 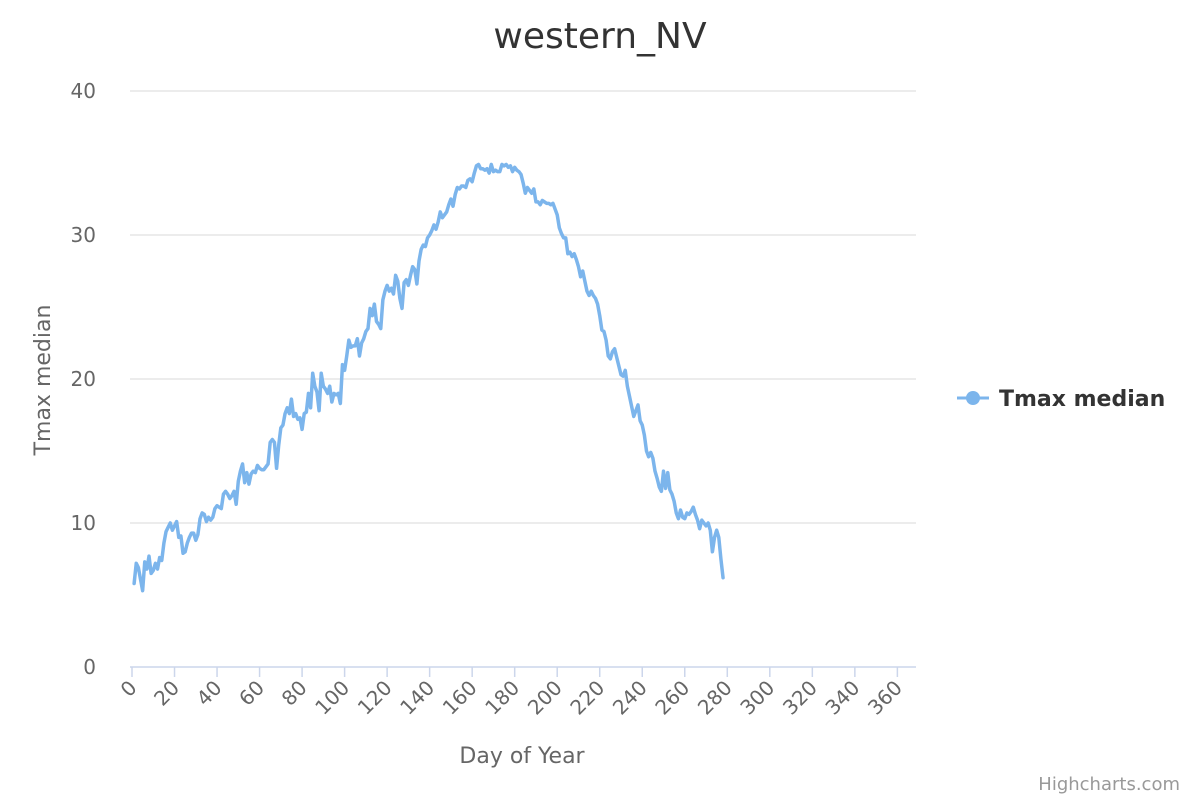 I want to click on chart-title: western_NV, so click(x=600, y=36).